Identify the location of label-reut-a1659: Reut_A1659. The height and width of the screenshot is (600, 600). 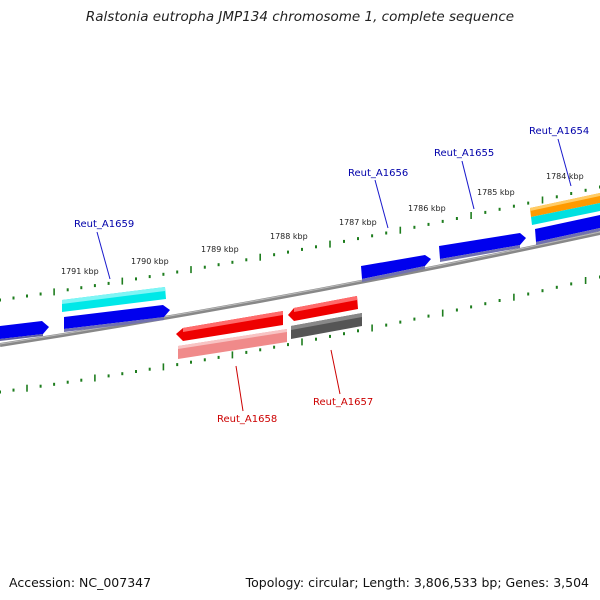
(104, 224).